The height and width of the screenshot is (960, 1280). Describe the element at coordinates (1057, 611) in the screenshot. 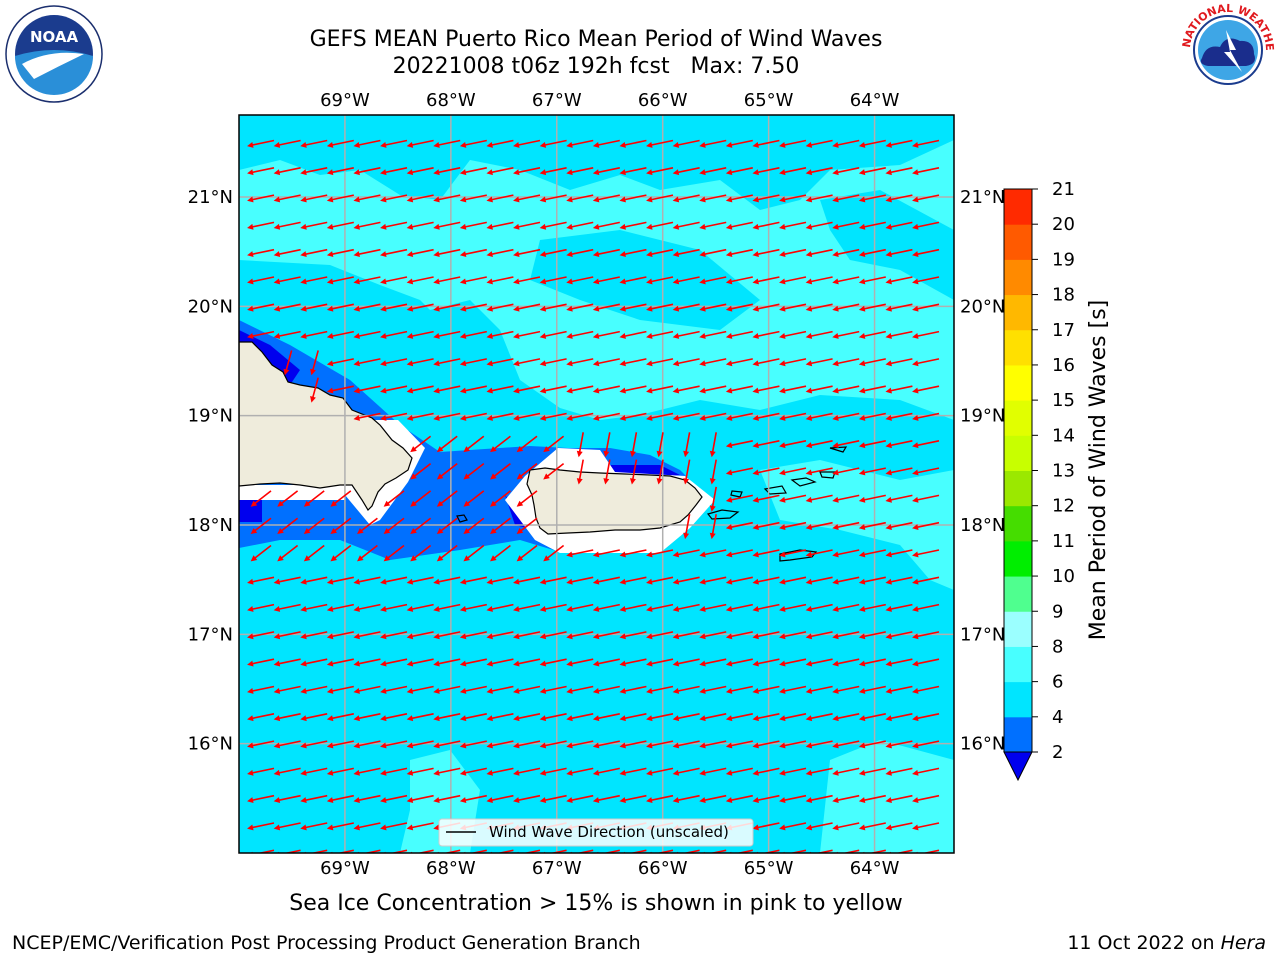

I see `colorbar-tick-9: 9` at that location.